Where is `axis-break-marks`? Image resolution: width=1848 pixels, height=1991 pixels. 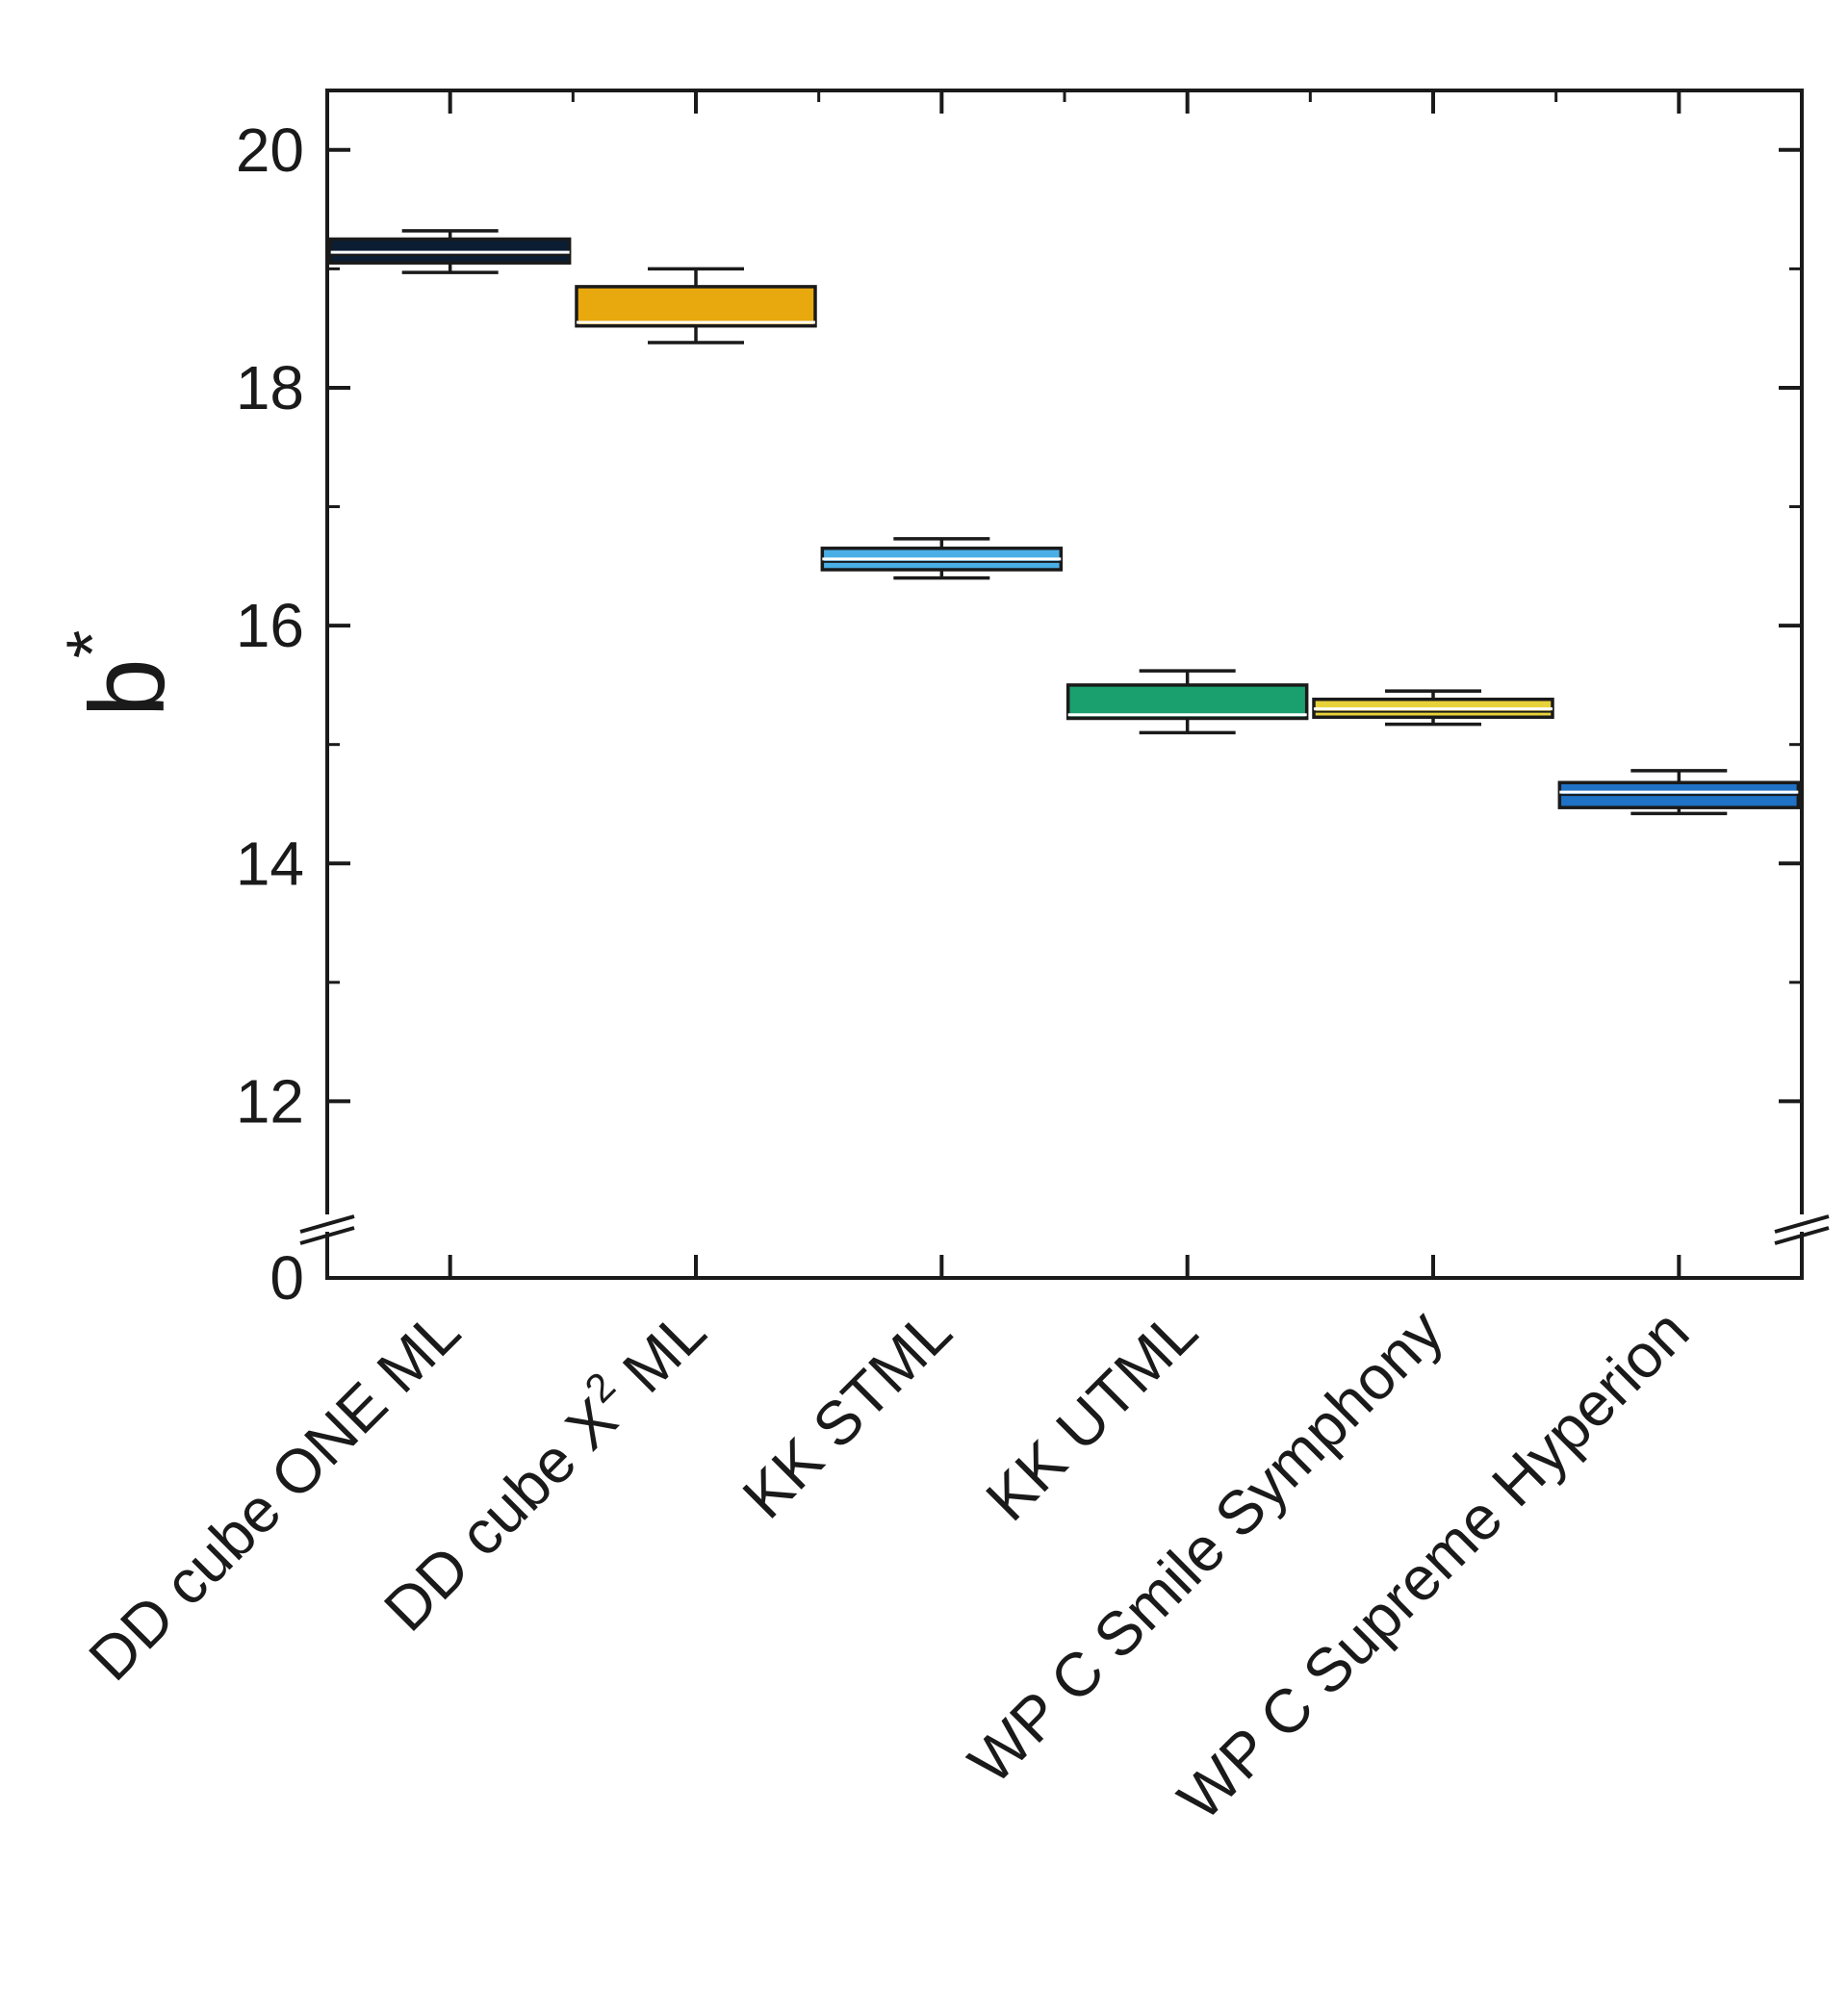 axis-break-marks is located at coordinates (1064, 1229).